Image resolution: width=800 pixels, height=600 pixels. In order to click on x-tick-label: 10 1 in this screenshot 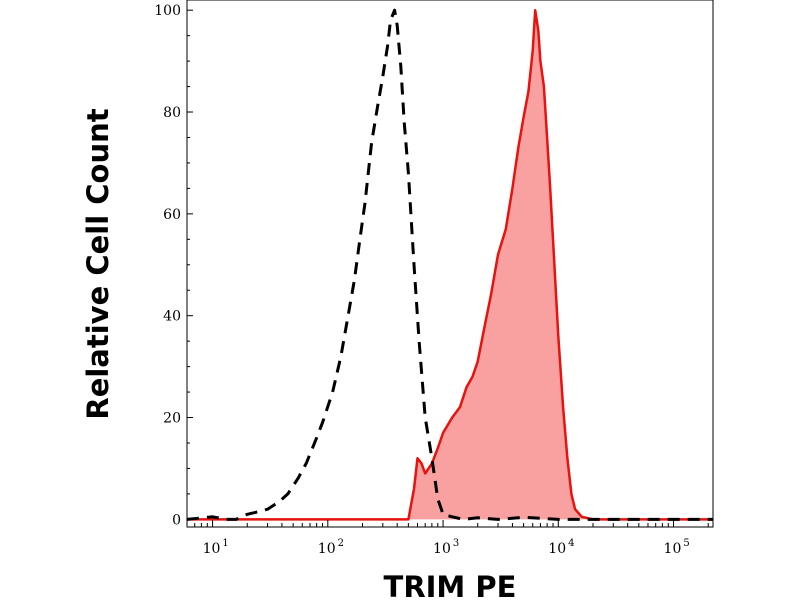, I will do `click(216, 547)`.